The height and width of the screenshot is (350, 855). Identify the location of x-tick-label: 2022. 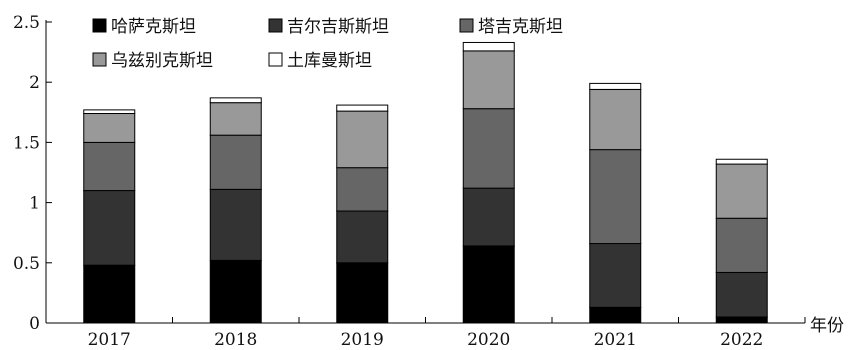
(741, 340).